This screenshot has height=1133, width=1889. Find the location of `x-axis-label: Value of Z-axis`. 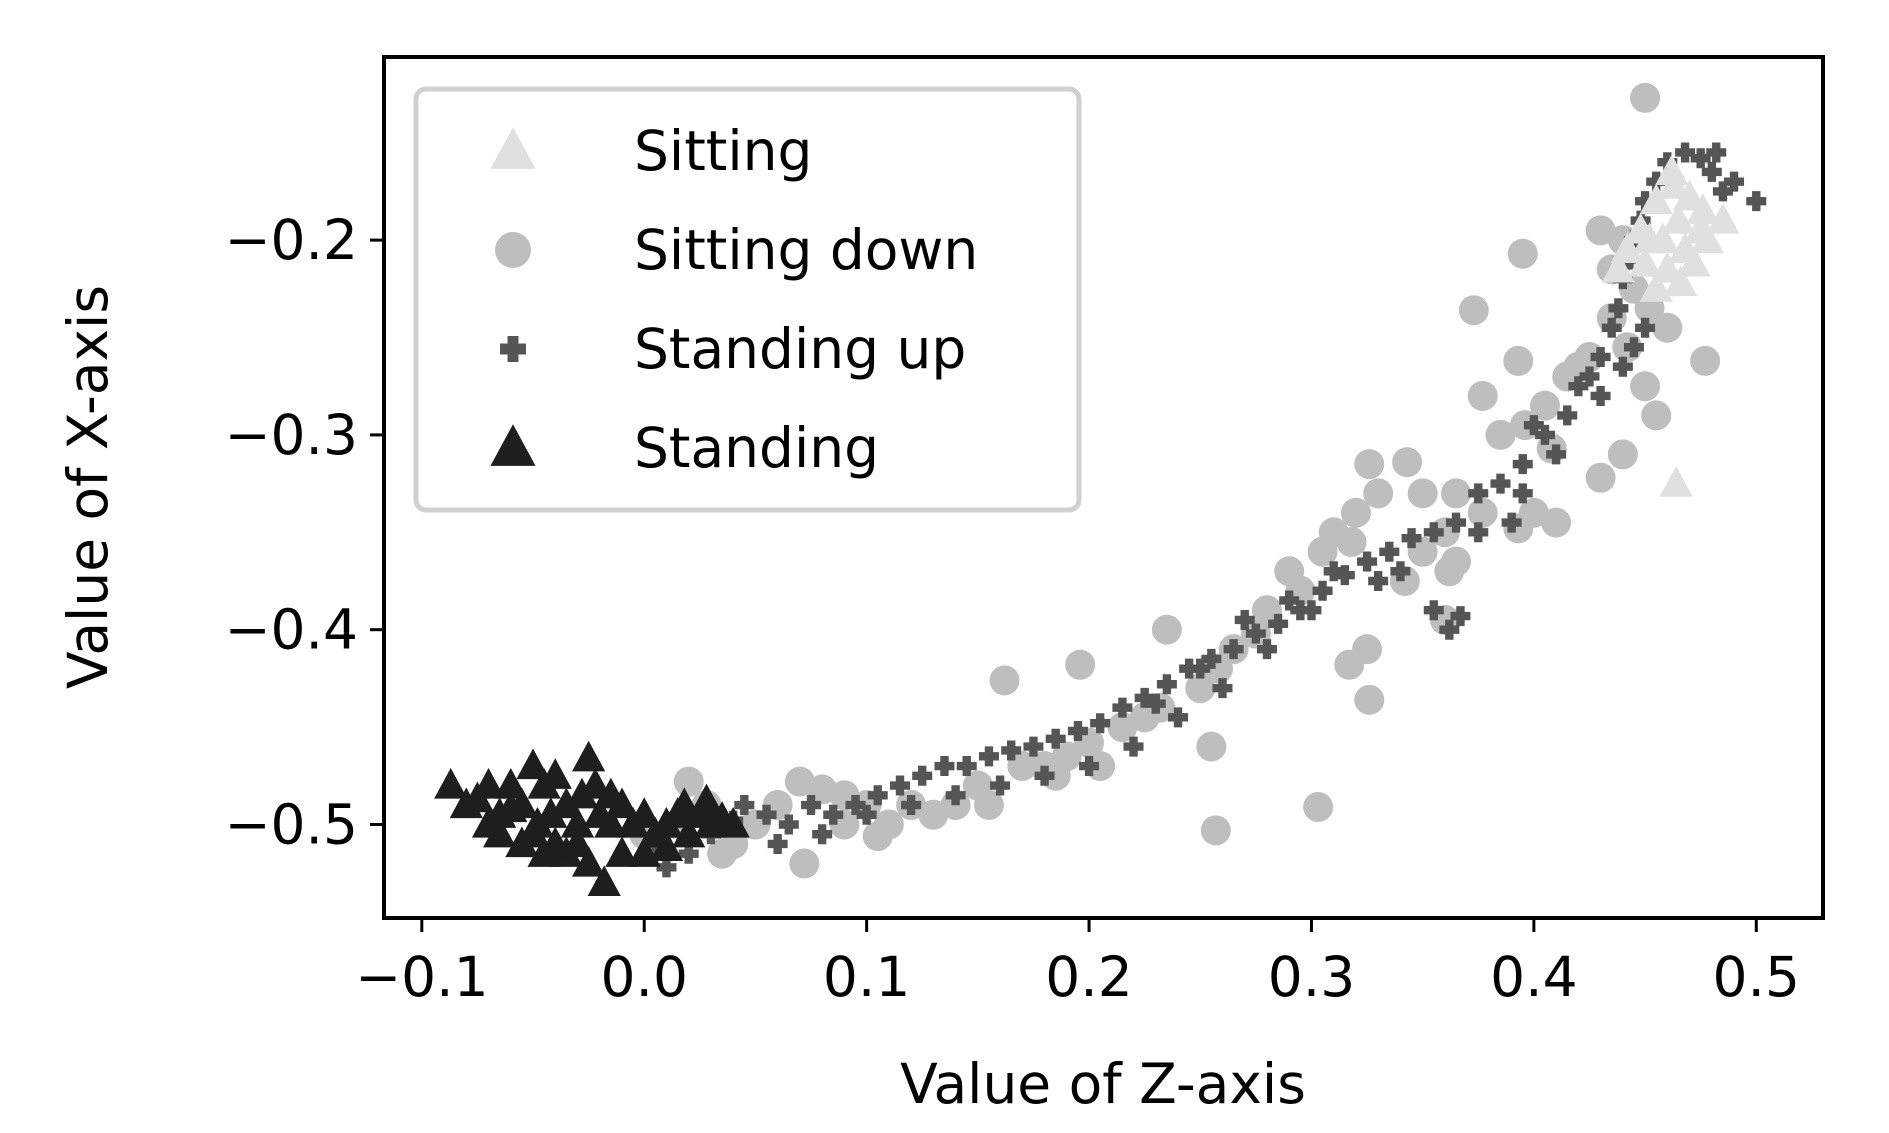

x-axis-label: Value of Z-axis is located at coordinates (1103, 1084).